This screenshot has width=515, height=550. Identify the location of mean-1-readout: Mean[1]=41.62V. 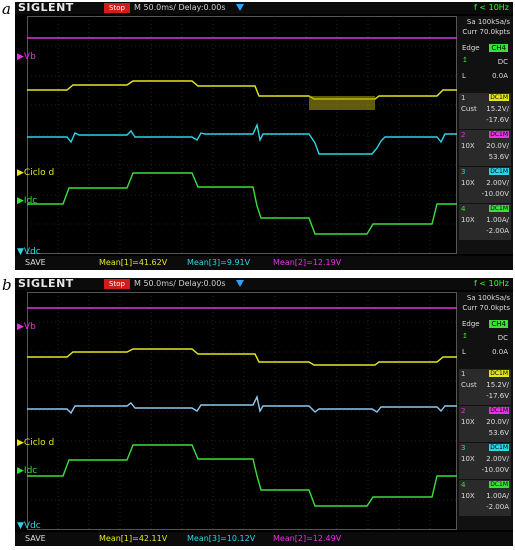
(133, 262).